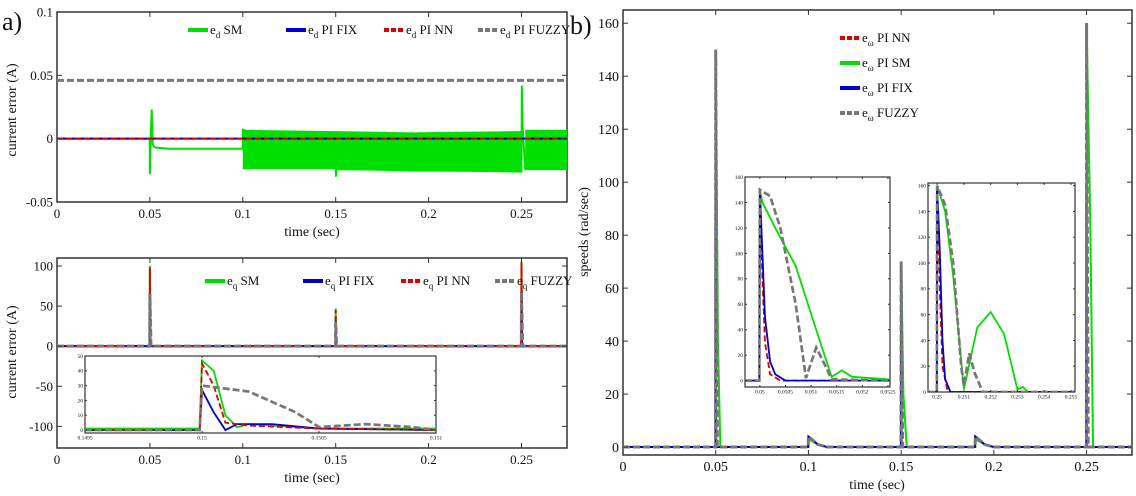 The image size is (1136, 496). Describe the element at coordinates (243, 282) in the screenshot. I see `legend-label: eq SM` at that location.